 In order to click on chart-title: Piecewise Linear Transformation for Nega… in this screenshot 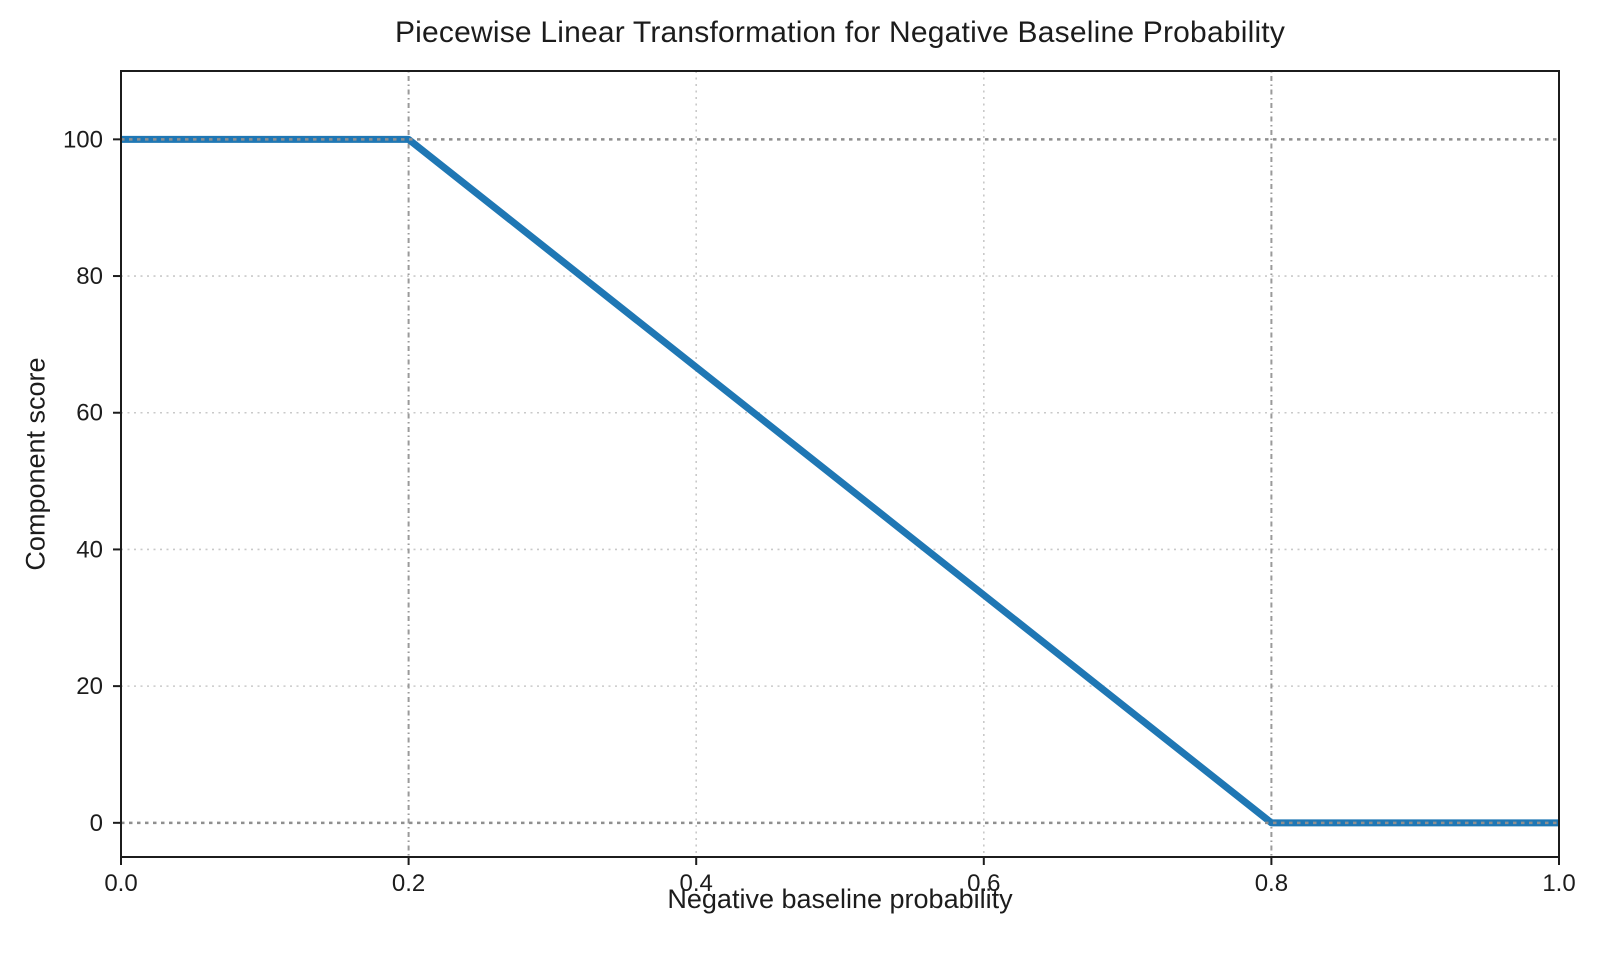, I will do `click(840, 32)`.